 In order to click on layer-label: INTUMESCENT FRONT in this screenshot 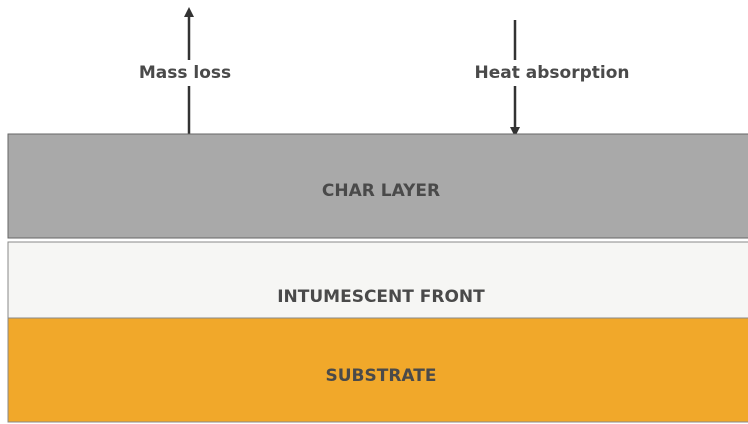, I will do `click(381, 297)`.